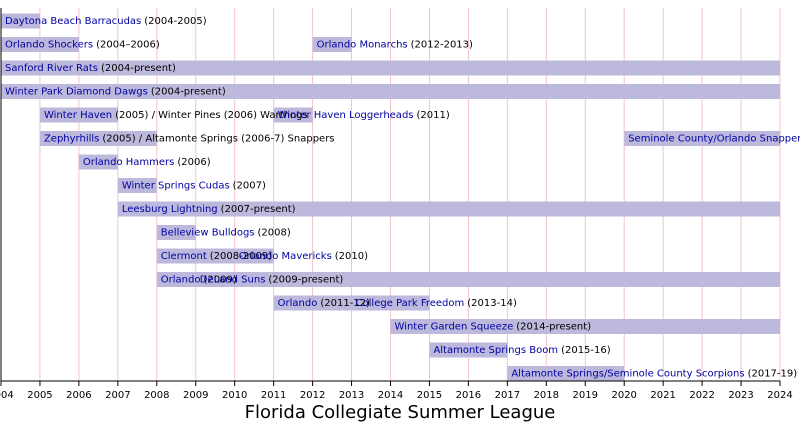  Describe the element at coordinates (249, 186) in the screenshot. I see `team-note: (2007)` at that location.